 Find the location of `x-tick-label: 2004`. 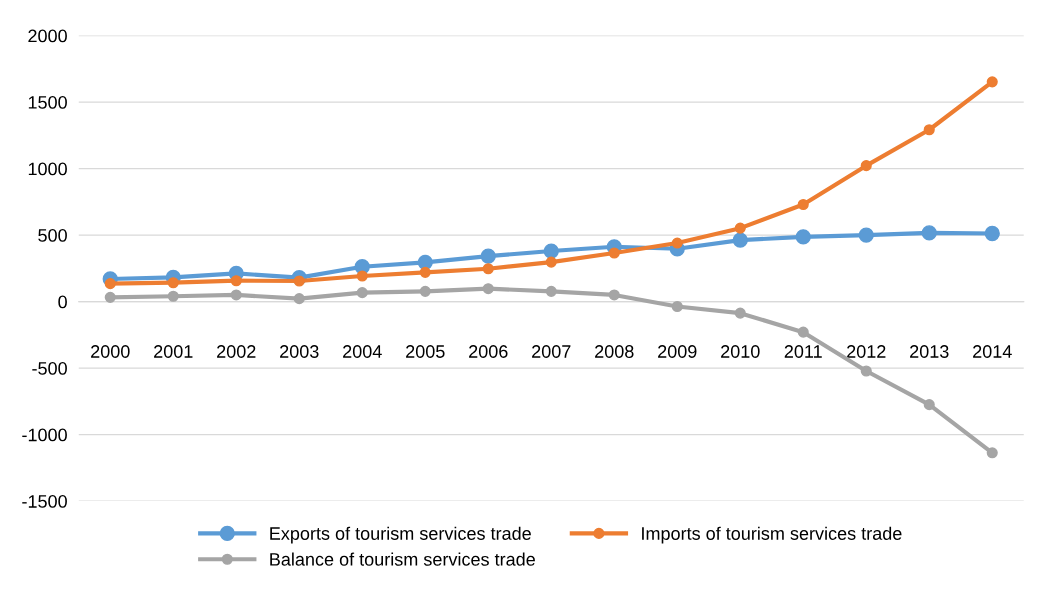

x-tick-label: 2004 is located at coordinates (362, 351).